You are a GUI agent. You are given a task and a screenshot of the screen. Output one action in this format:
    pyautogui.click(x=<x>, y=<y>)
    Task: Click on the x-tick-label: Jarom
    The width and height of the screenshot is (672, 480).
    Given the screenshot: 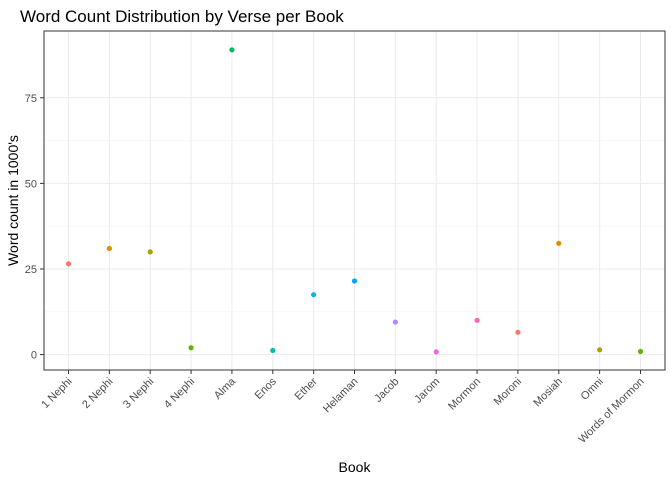 What is the action you would take?
    pyautogui.click(x=427, y=391)
    